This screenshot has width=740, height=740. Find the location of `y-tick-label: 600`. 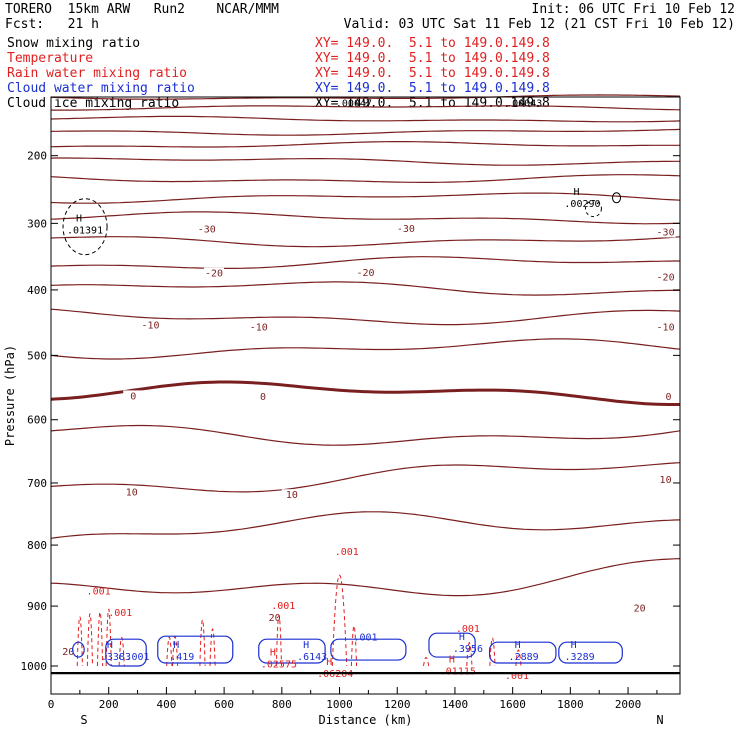

y-tick-label: 600 is located at coordinates (37, 420).